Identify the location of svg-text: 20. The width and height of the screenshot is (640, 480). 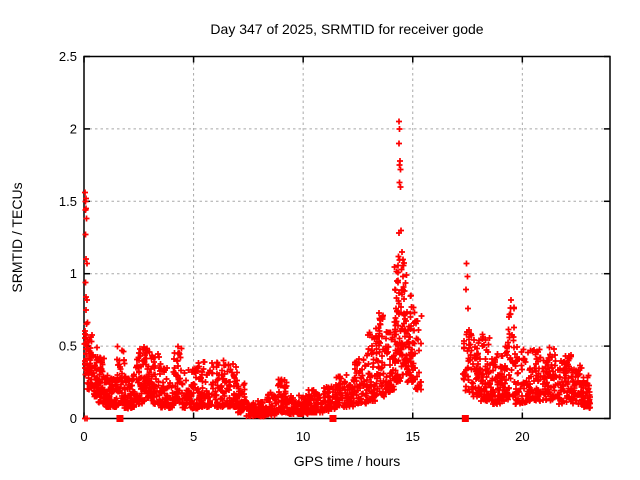
(522, 436).